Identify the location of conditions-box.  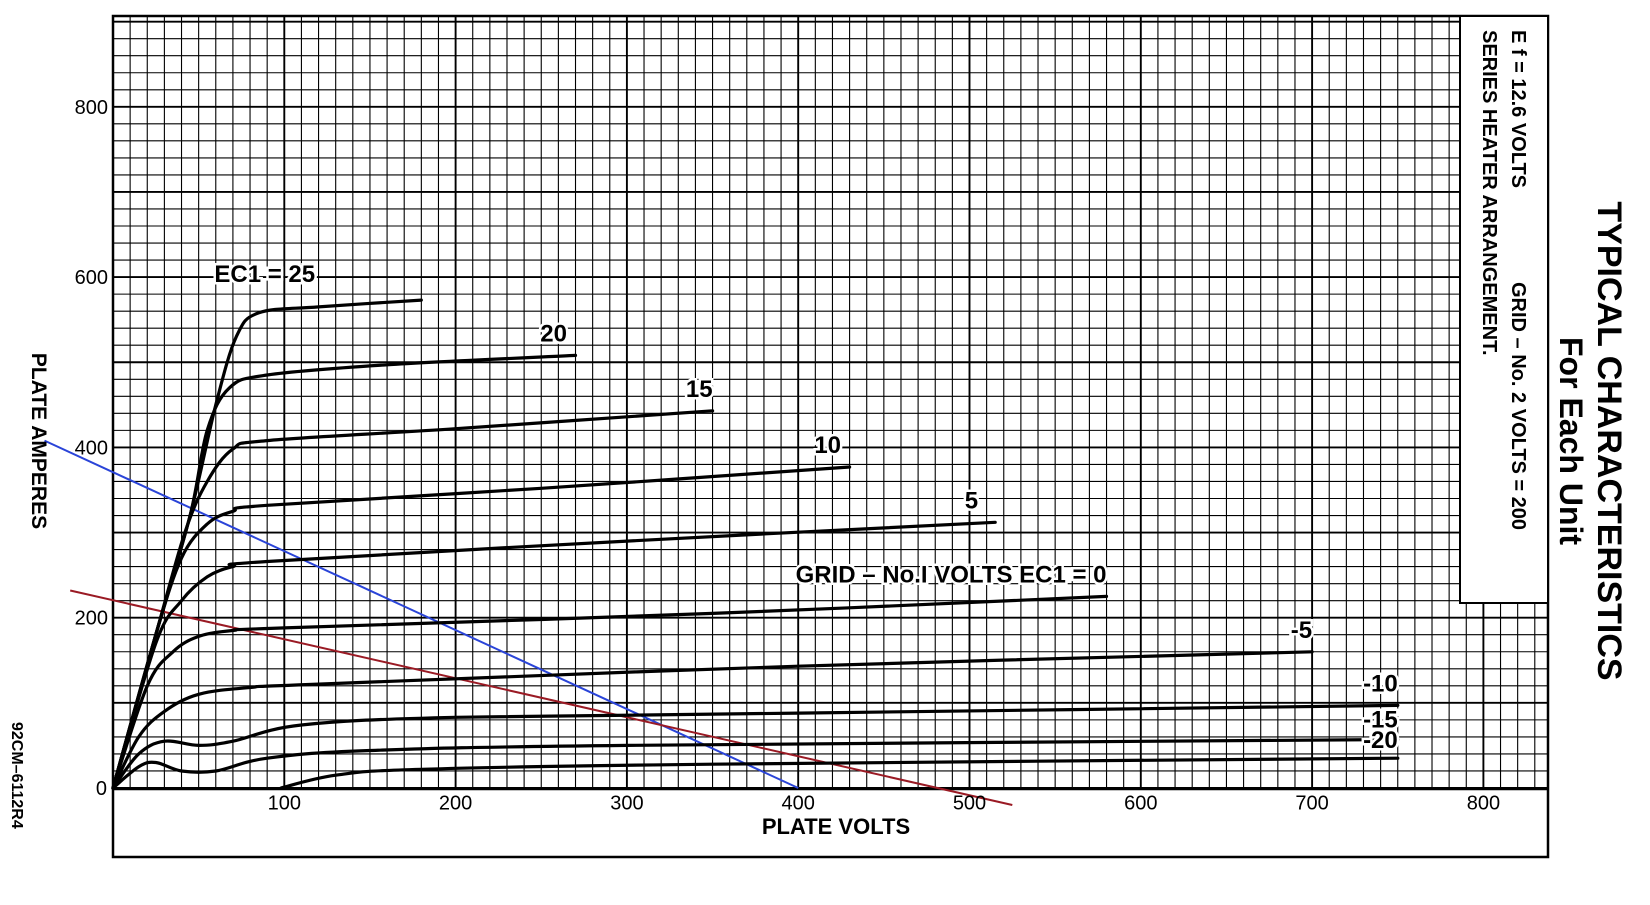
(1504, 309).